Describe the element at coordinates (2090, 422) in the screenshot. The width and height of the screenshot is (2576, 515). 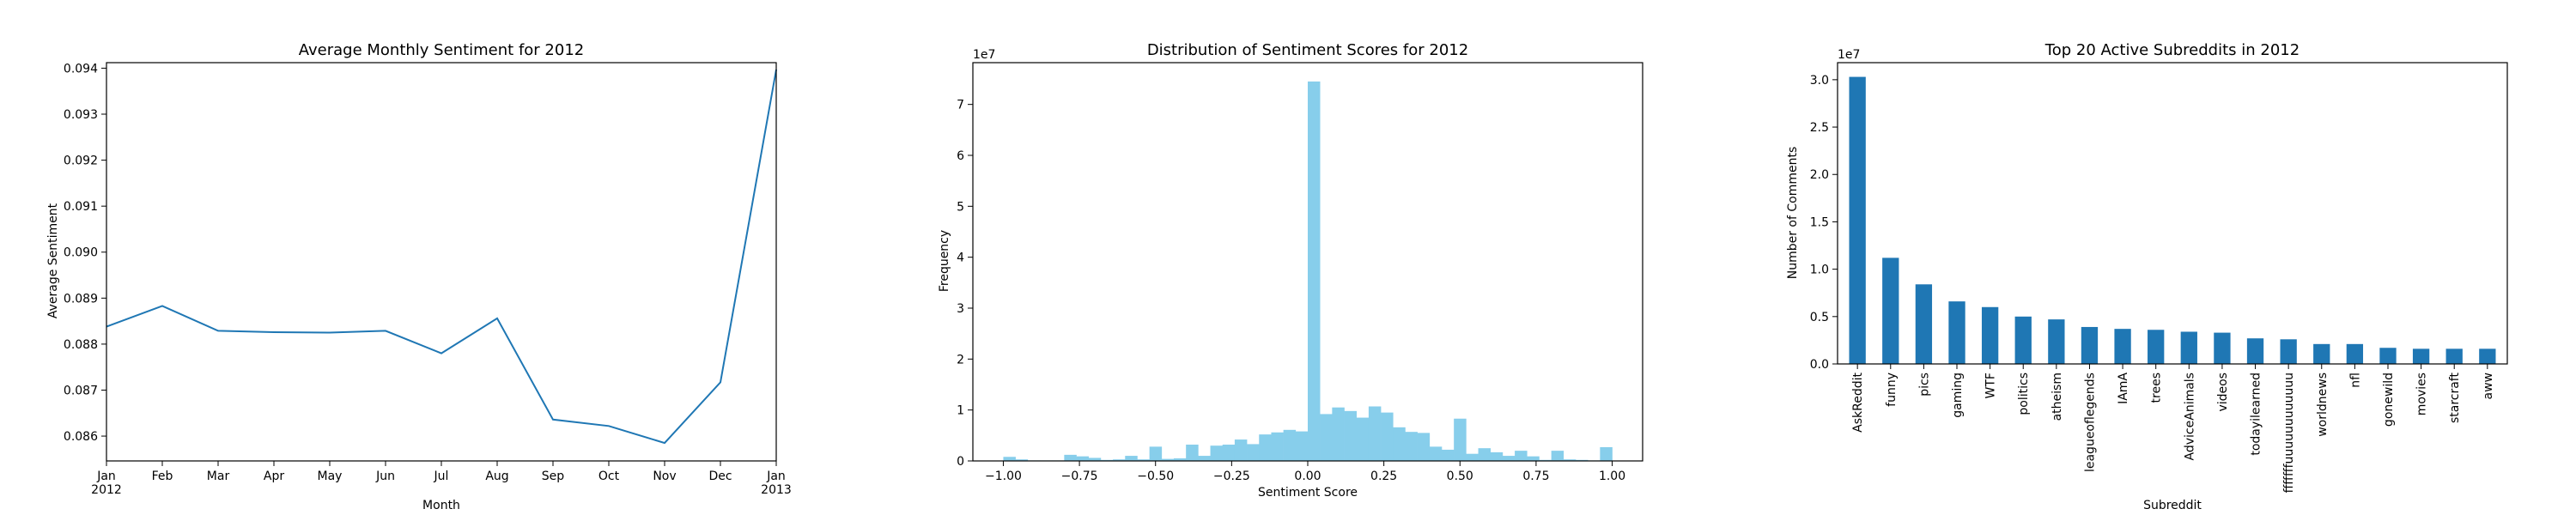
I see `x-tick-label: leagueoflegends` at that location.